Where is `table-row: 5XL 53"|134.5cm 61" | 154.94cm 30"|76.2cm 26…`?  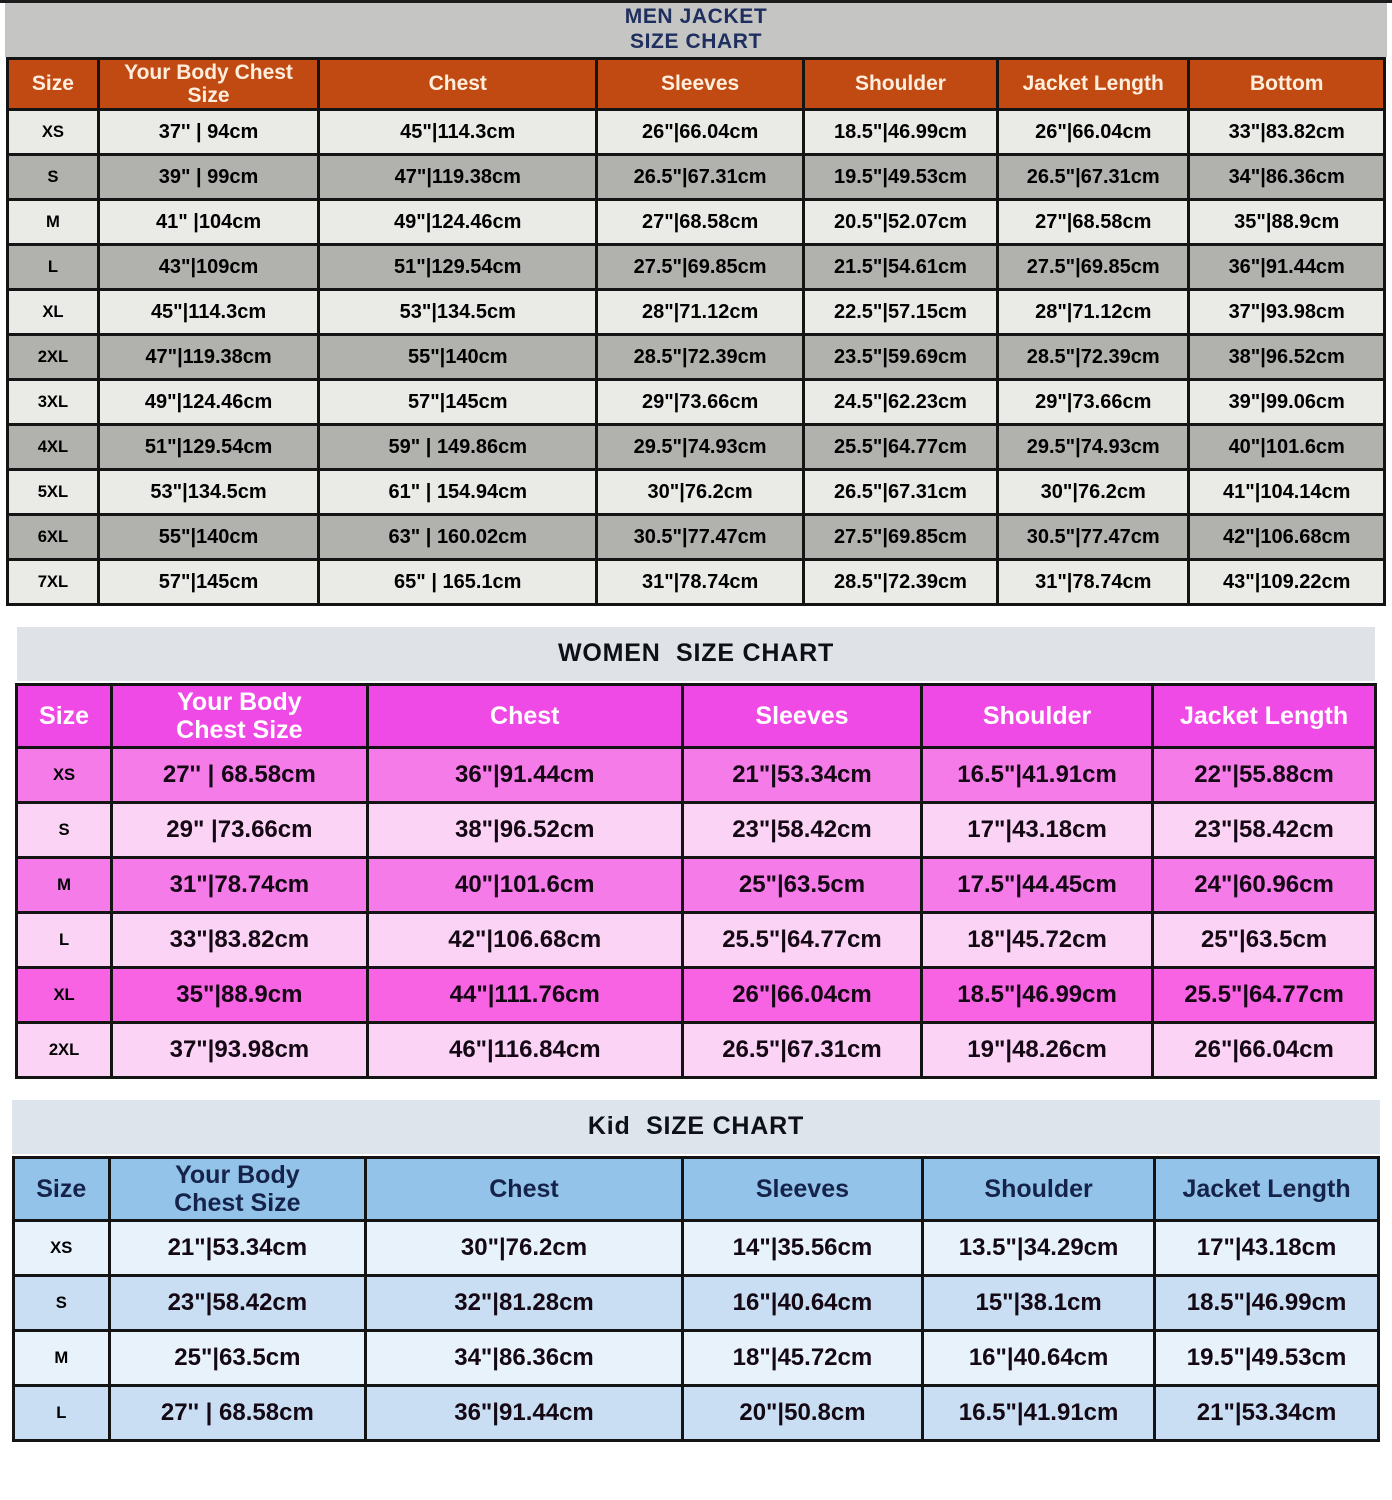
table-row: 5XL 53"|134.5cm 61" | 154.94cm 30"|76.2cm 26… is located at coordinates (696, 492).